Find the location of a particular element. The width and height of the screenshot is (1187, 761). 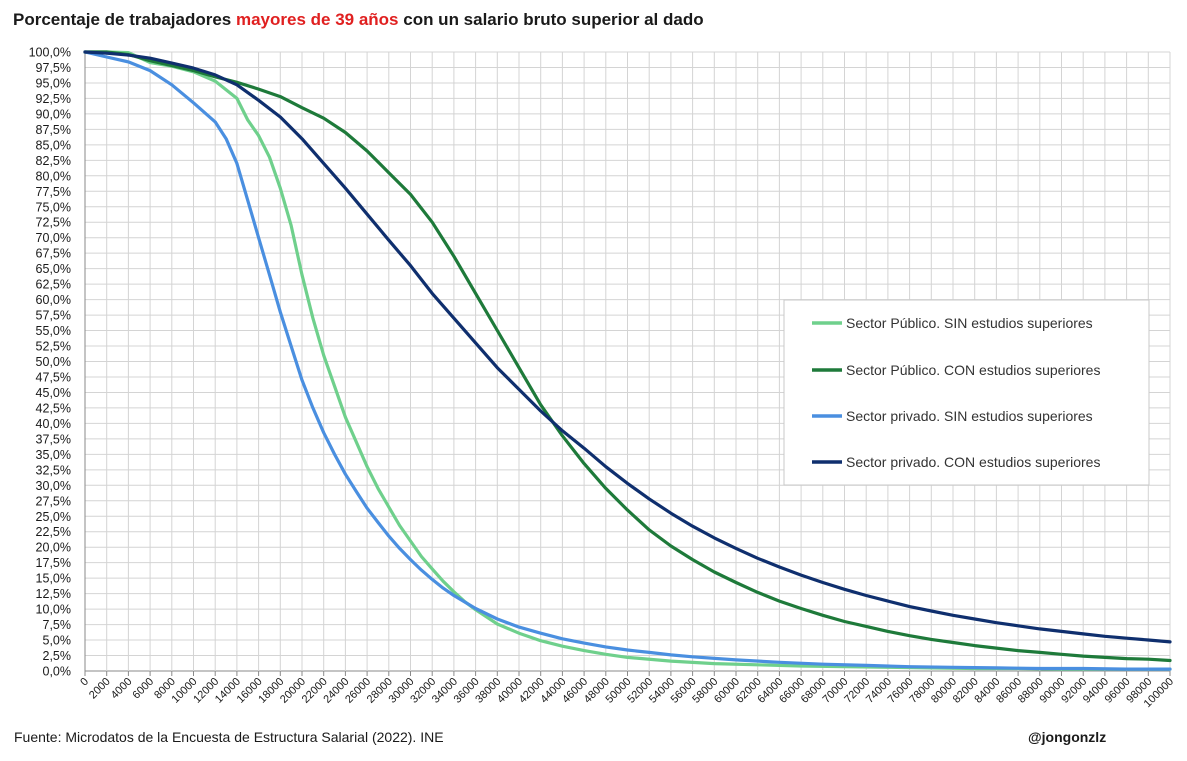

y-tick-label: 2,5% is located at coordinates (57, 656).